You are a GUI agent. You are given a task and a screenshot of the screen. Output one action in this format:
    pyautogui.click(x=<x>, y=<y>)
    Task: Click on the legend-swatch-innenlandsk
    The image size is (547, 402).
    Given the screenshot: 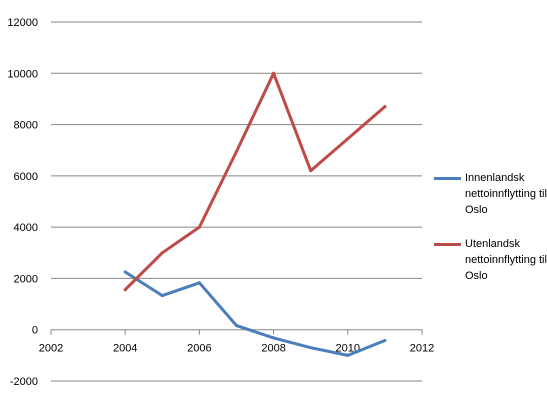 What is the action you would take?
    pyautogui.click(x=447, y=178)
    